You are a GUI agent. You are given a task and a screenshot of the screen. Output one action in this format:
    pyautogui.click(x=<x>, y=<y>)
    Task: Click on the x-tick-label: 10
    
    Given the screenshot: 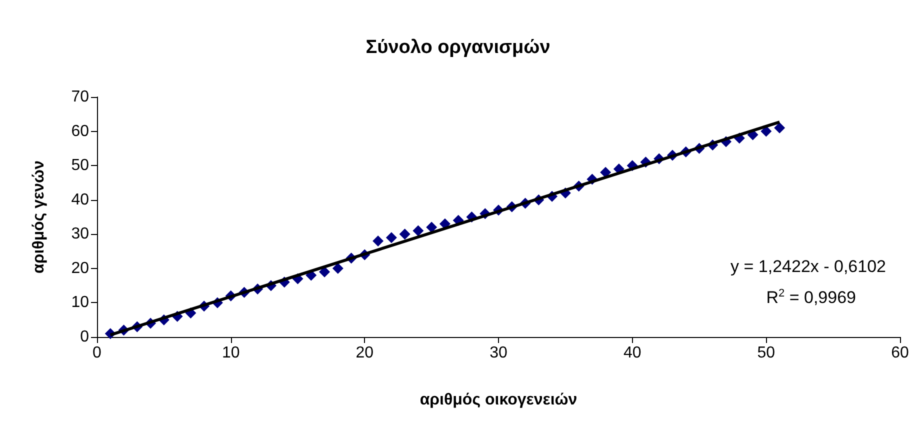 What is the action you would take?
    pyautogui.click(x=231, y=353)
    